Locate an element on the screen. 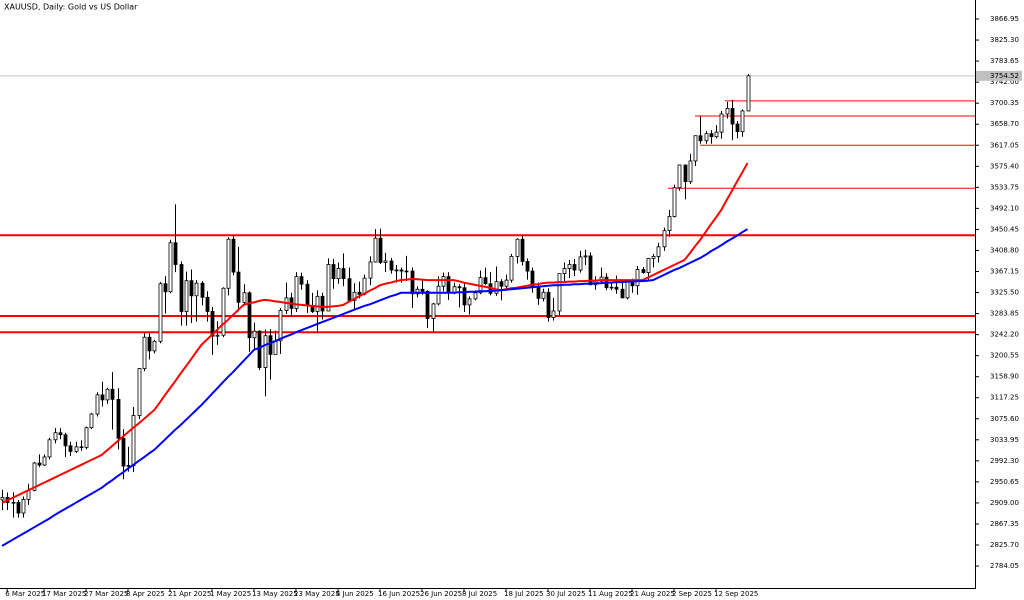 The width and height of the screenshot is (1024, 600). y-tick-label: 3575.40 is located at coordinates (1004, 166).